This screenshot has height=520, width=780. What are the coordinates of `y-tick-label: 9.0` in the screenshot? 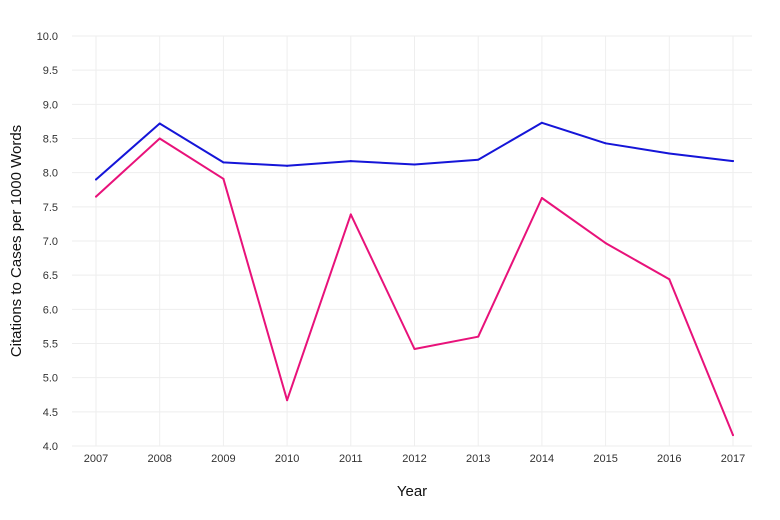 It's located at (50, 105).